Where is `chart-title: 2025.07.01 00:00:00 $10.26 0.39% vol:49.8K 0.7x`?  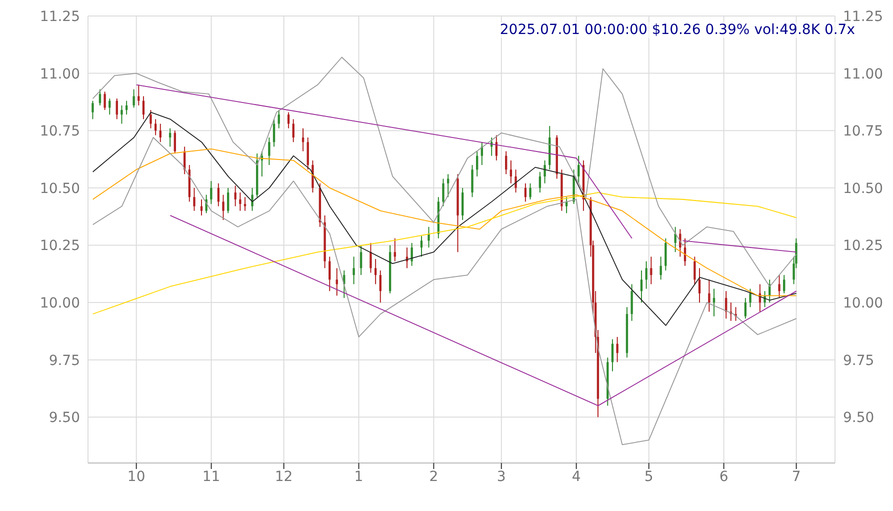 chart-title: 2025.07.01 00:00:00 $10.26 0.39% vol:49.8K 0.7x is located at coordinates (677, 30).